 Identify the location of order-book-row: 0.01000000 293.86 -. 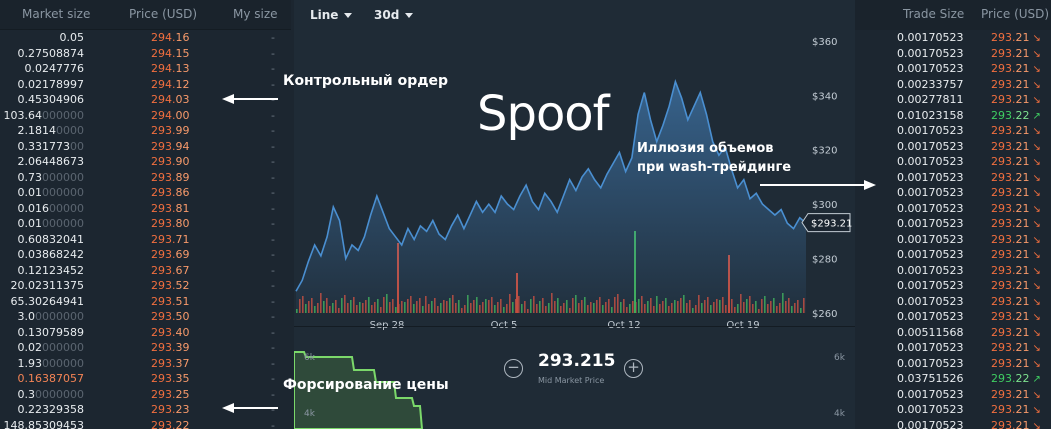
(145, 193).